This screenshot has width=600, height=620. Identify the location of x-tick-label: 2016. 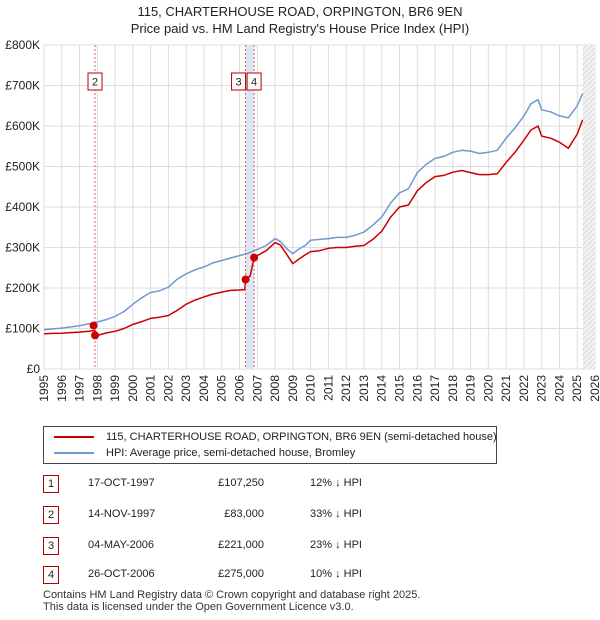
(417, 388).